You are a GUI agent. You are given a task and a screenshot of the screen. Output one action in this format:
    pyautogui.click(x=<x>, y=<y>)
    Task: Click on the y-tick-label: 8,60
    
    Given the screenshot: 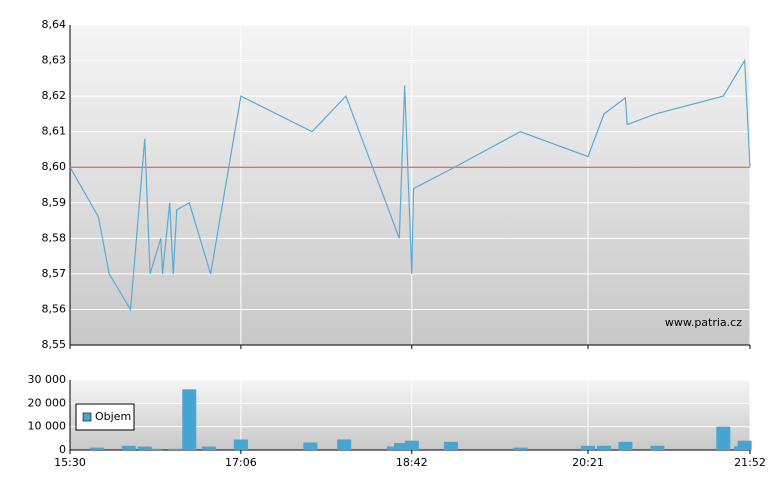 What is the action you would take?
    pyautogui.click(x=54, y=166)
    